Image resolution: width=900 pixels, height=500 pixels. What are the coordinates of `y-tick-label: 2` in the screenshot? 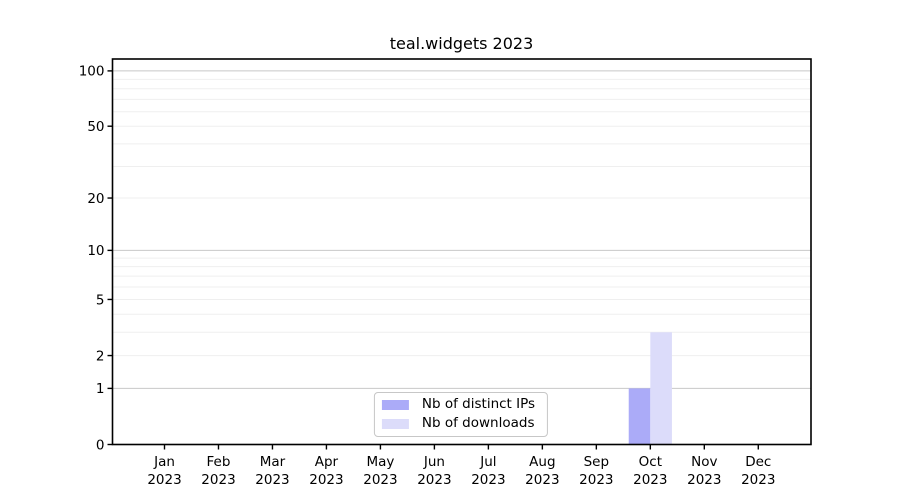 It's located at (100, 356).